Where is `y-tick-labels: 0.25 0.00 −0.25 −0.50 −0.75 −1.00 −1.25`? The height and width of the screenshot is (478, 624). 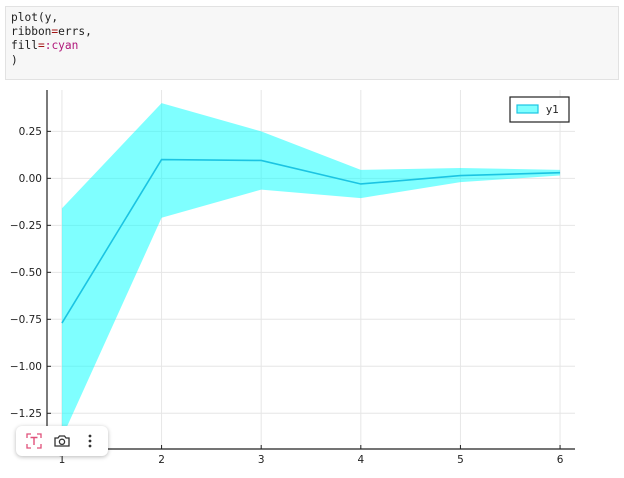 y-tick-labels: 0.25 0.00 −0.25 −0.50 −0.75 −1.00 −1.25 is located at coordinates (30, 273).